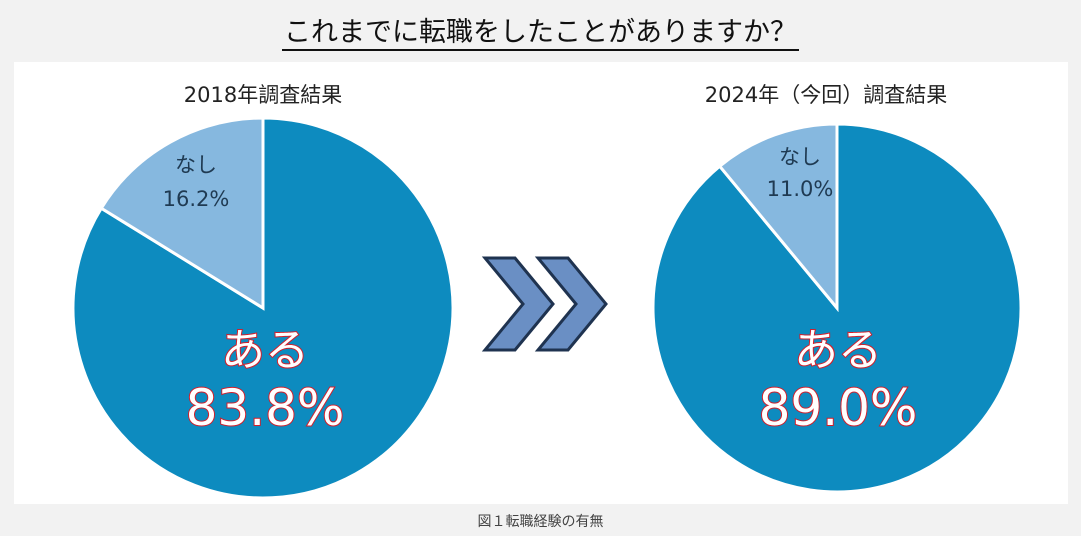  What do you see at coordinates (265, 350) in the screenshot?
I see `pie-0-yes-label: ある` at bounding box center [265, 350].